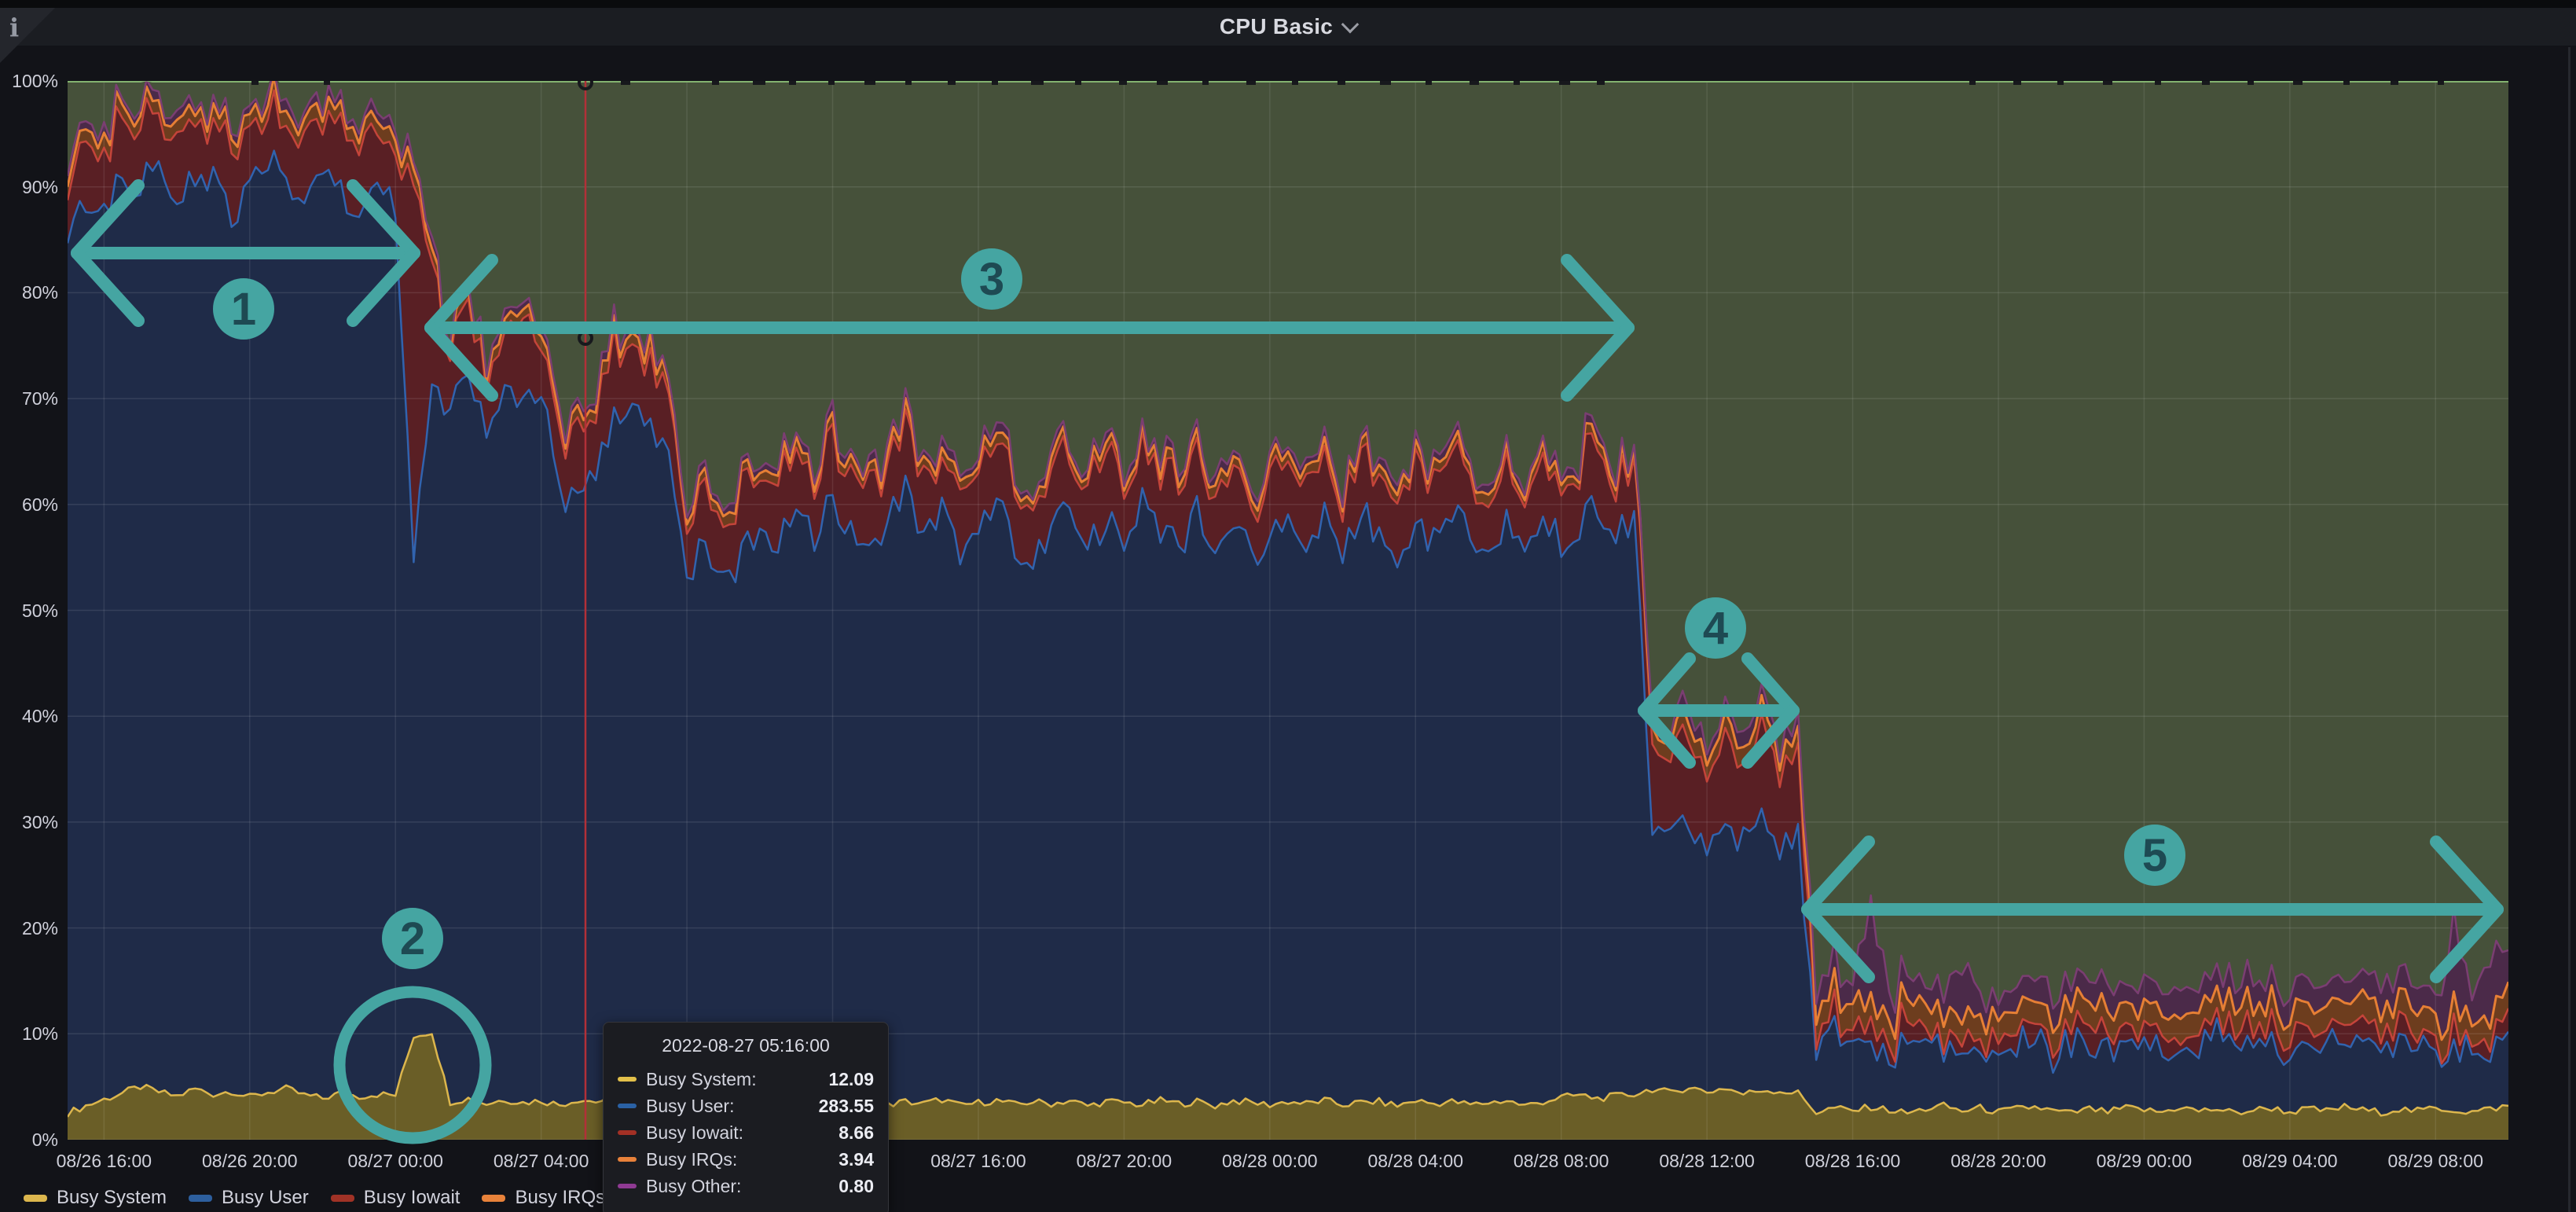  What do you see at coordinates (560, 1197) in the screenshot?
I see `legend-label: Busy IRQs` at bounding box center [560, 1197].